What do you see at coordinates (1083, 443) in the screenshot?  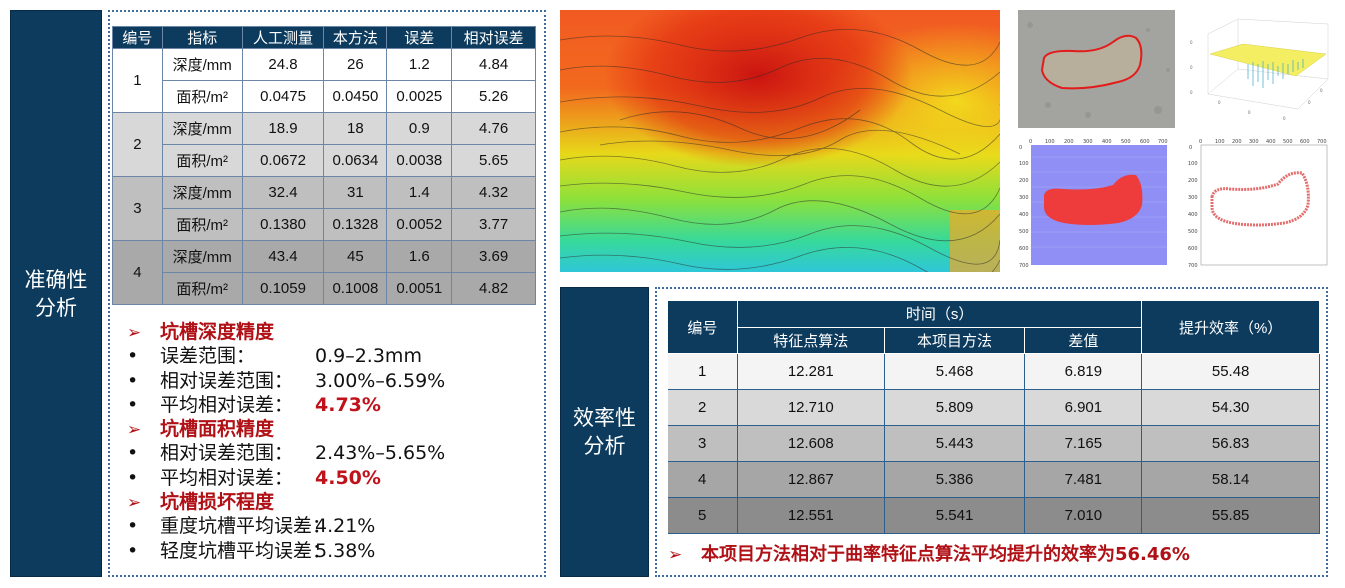 I see `table-cell: 7.165` at bounding box center [1083, 443].